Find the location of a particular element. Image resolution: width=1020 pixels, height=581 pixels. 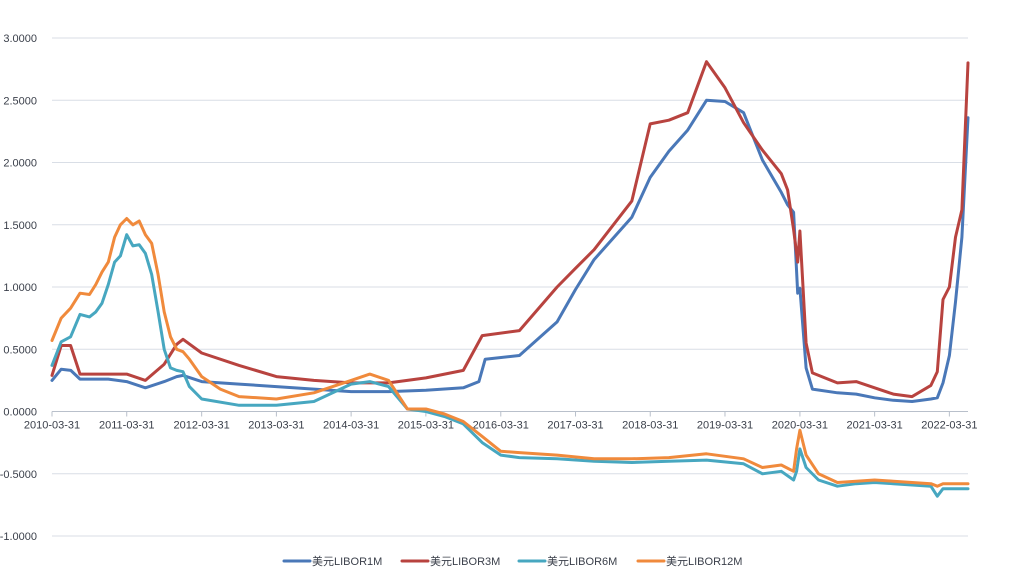

x-tick-label: 2013-03-31 is located at coordinates (276, 426).